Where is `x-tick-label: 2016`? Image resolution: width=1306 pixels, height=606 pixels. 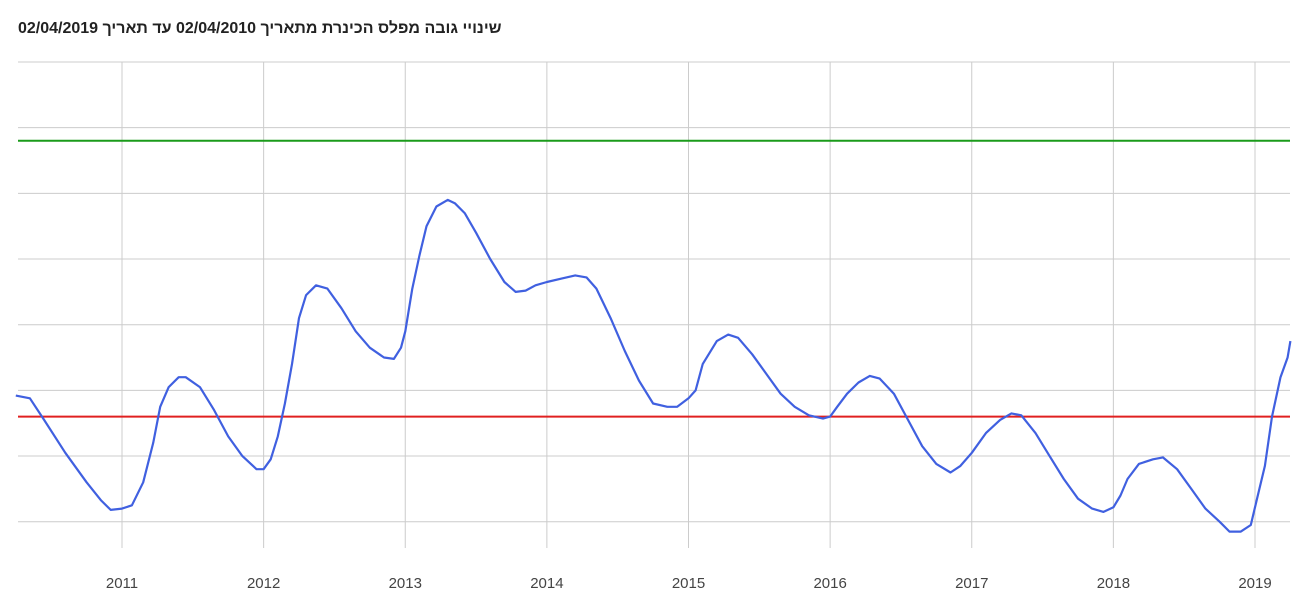
x-tick-label: 2016 is located at coordinates (829, 583).